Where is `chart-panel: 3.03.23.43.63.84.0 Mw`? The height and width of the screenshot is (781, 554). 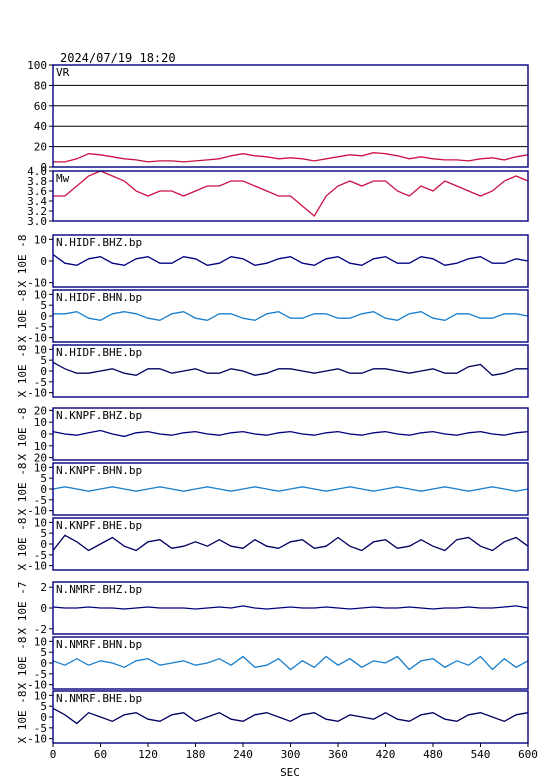
chart-panel: 3.03.23.43.63.84.0 Mw is located at coordinates (278, 196).